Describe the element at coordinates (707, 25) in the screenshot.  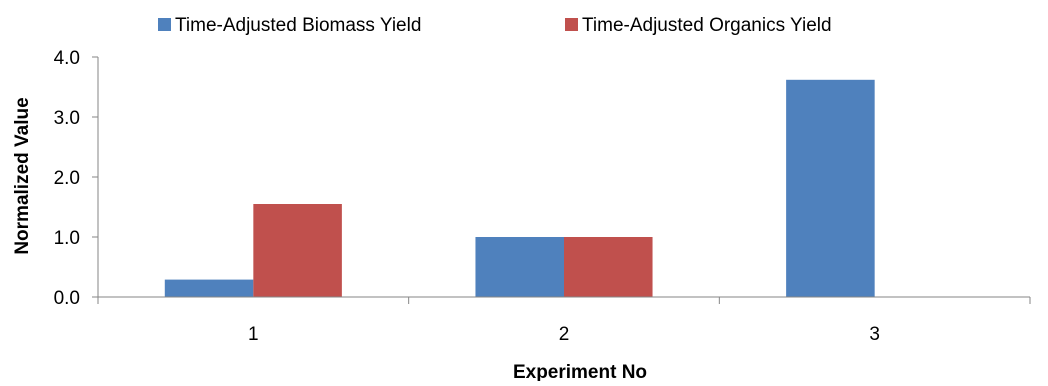
I see `legend-label-organics: Time-Adjusted Organics Yield` at that location.